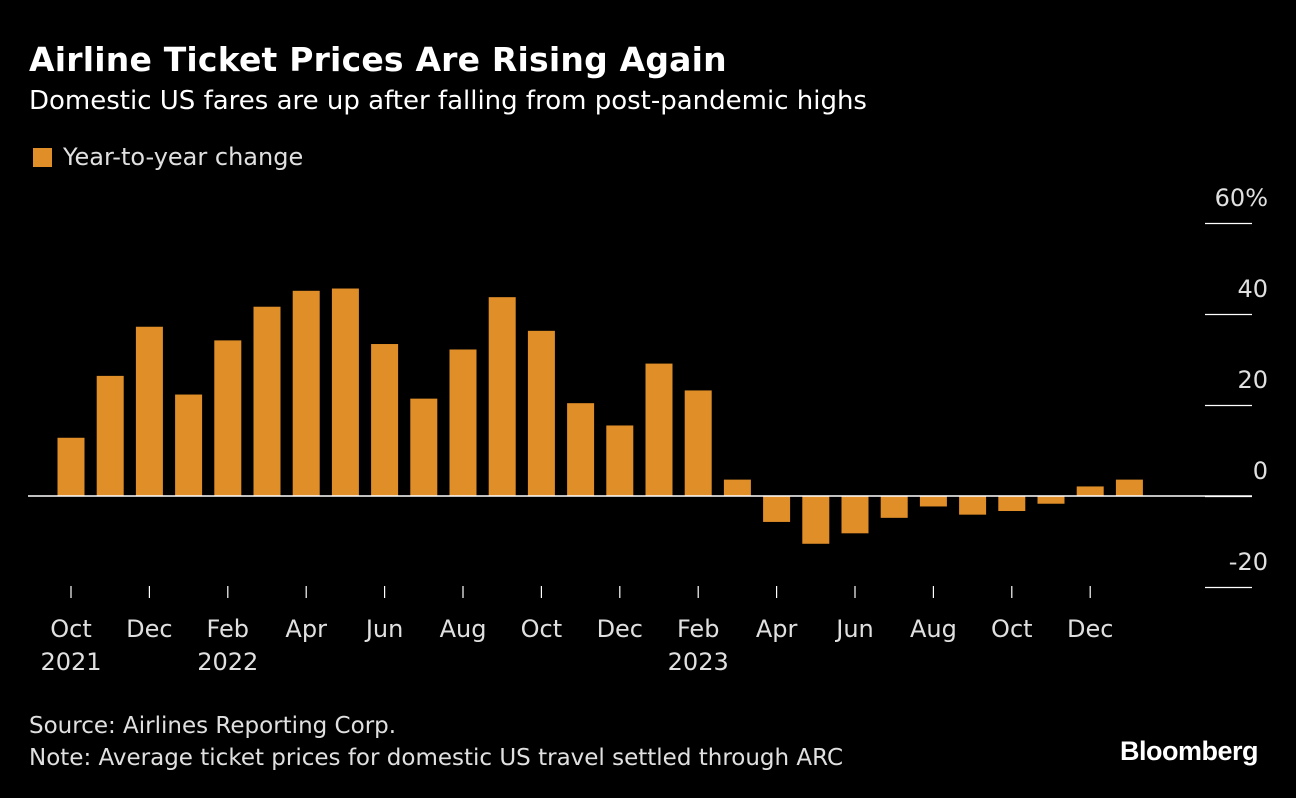  I want to click on bar-may-2022, so click(345, 392).